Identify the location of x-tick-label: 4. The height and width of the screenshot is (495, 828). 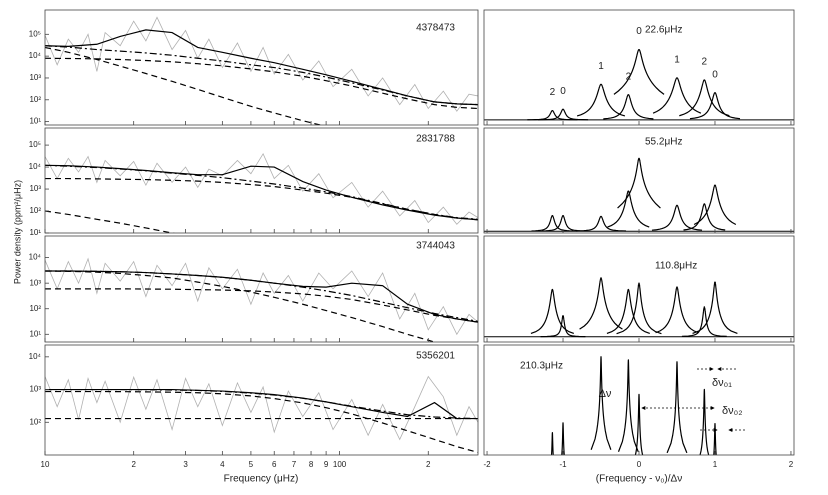
(222, 464).